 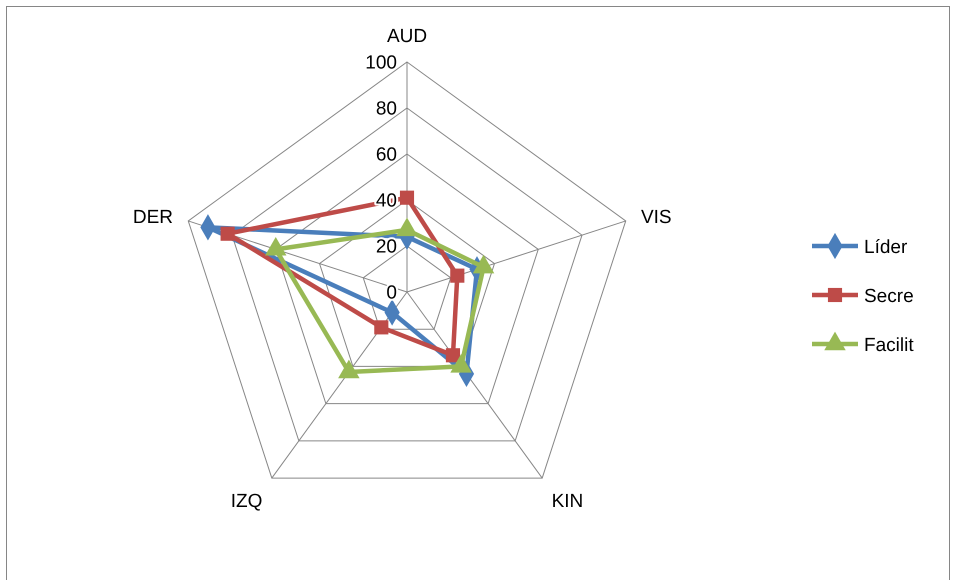 What do you see at coordinates (386, 155) in the screenshot?
I see `y-tick-label: 60` at bounding box center [386, 155].